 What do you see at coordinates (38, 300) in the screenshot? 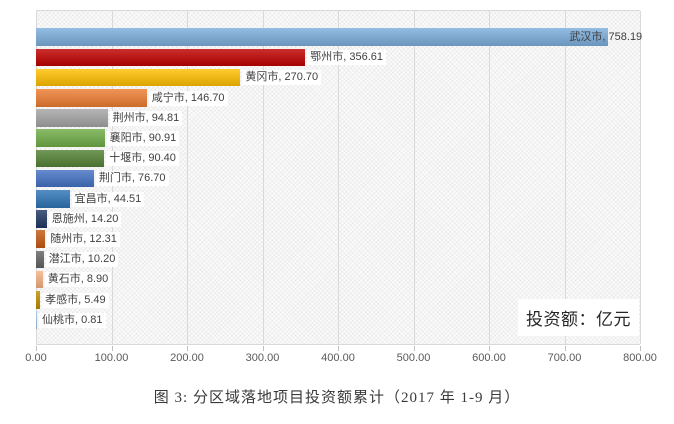
I see `bar-孝感市` at bounding box center [38, 300].